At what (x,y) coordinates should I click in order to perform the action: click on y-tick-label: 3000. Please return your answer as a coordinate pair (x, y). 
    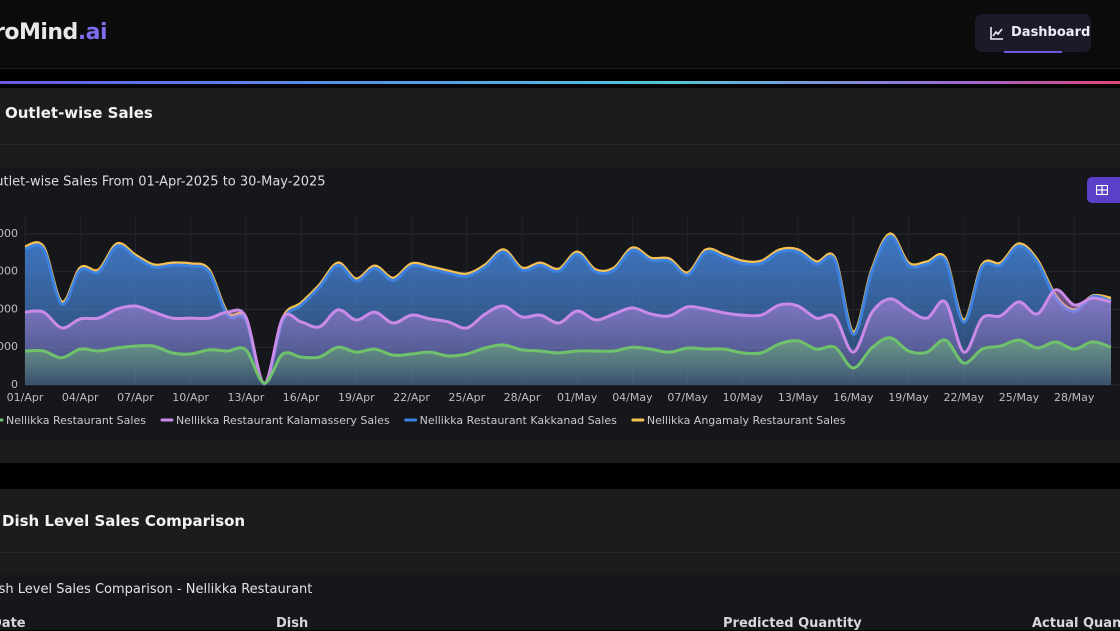
    Looking at the image, I should click on (9, 271).